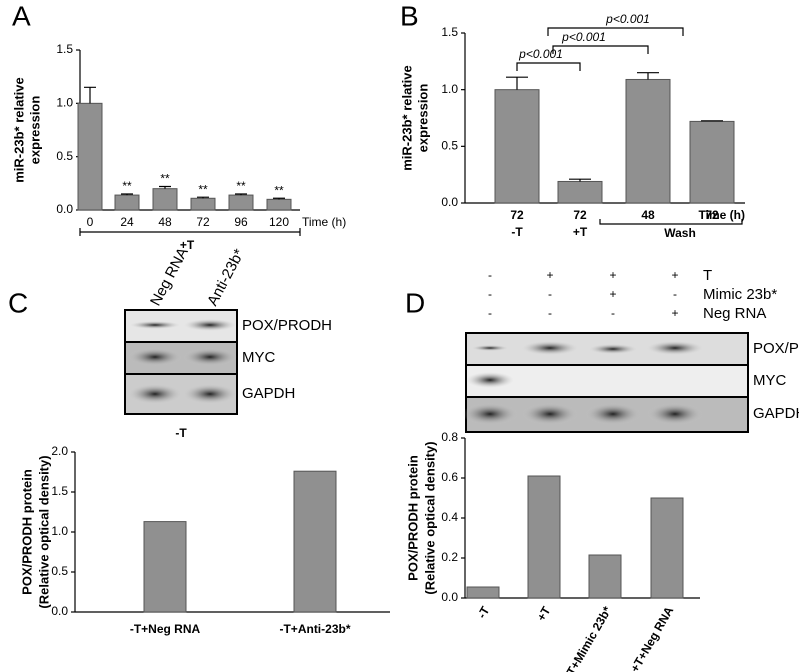 This screenshot has width=799, height=672. Describe the element at coordinates (181, 362) in the screenshot. I see `blot-c` at that location.